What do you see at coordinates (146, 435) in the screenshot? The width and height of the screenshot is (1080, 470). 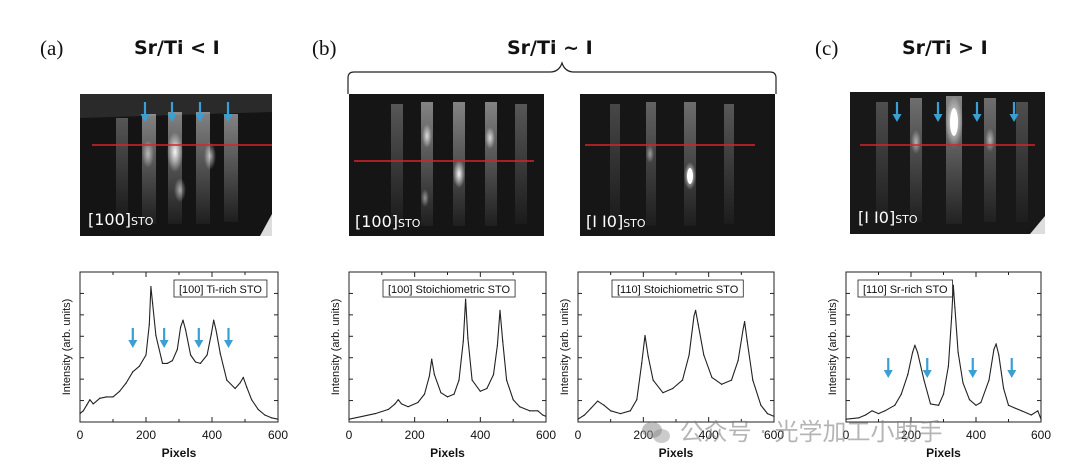 I see `x-tick-label: 200` at bounding box center [146, 435].